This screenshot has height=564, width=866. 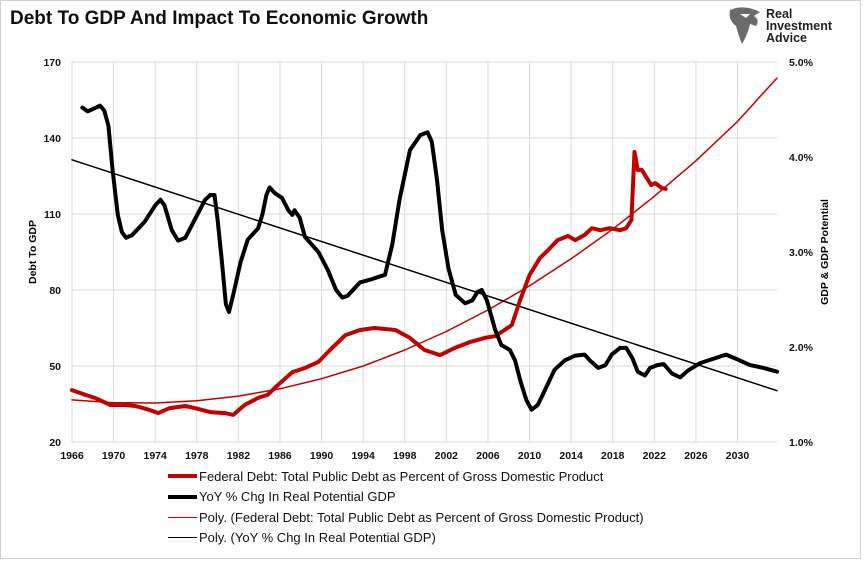 I want to click on y-tick-label: 80, so click(x=55, y=291).